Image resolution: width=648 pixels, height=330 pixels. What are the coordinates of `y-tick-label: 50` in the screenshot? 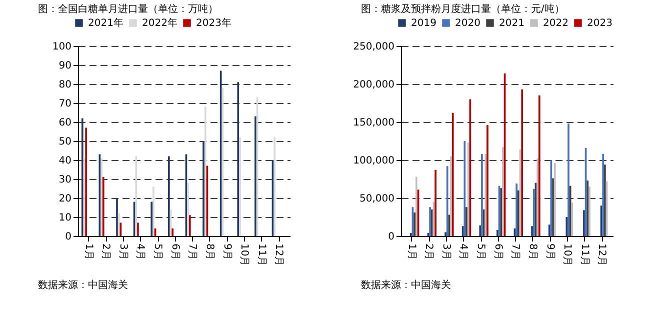 It's located at (65, 142).